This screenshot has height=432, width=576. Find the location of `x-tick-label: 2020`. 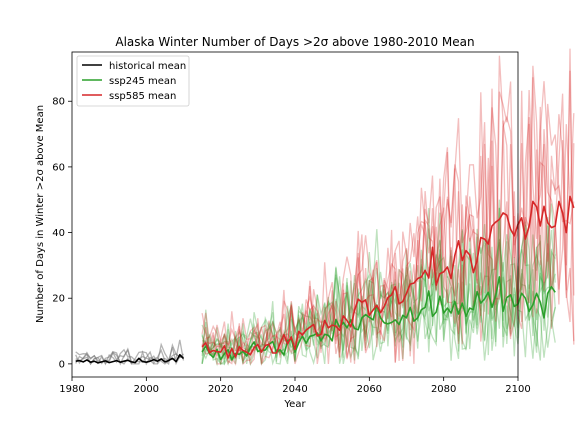

x-tick-label: 2020 is located at coordinates (220, 389).